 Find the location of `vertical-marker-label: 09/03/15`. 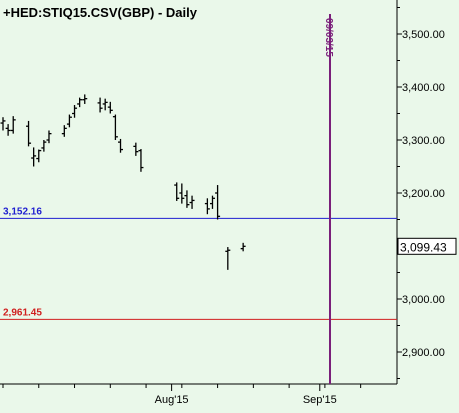

vertical-marker-label: 09/03/15 is located at coordinates (328, 37).